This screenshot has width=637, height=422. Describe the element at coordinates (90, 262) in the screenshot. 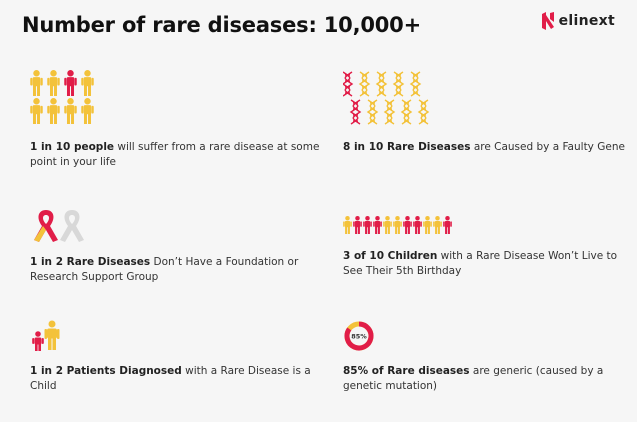

I see `stat-bold: 1 in 2 Rare Diseases` at that location.